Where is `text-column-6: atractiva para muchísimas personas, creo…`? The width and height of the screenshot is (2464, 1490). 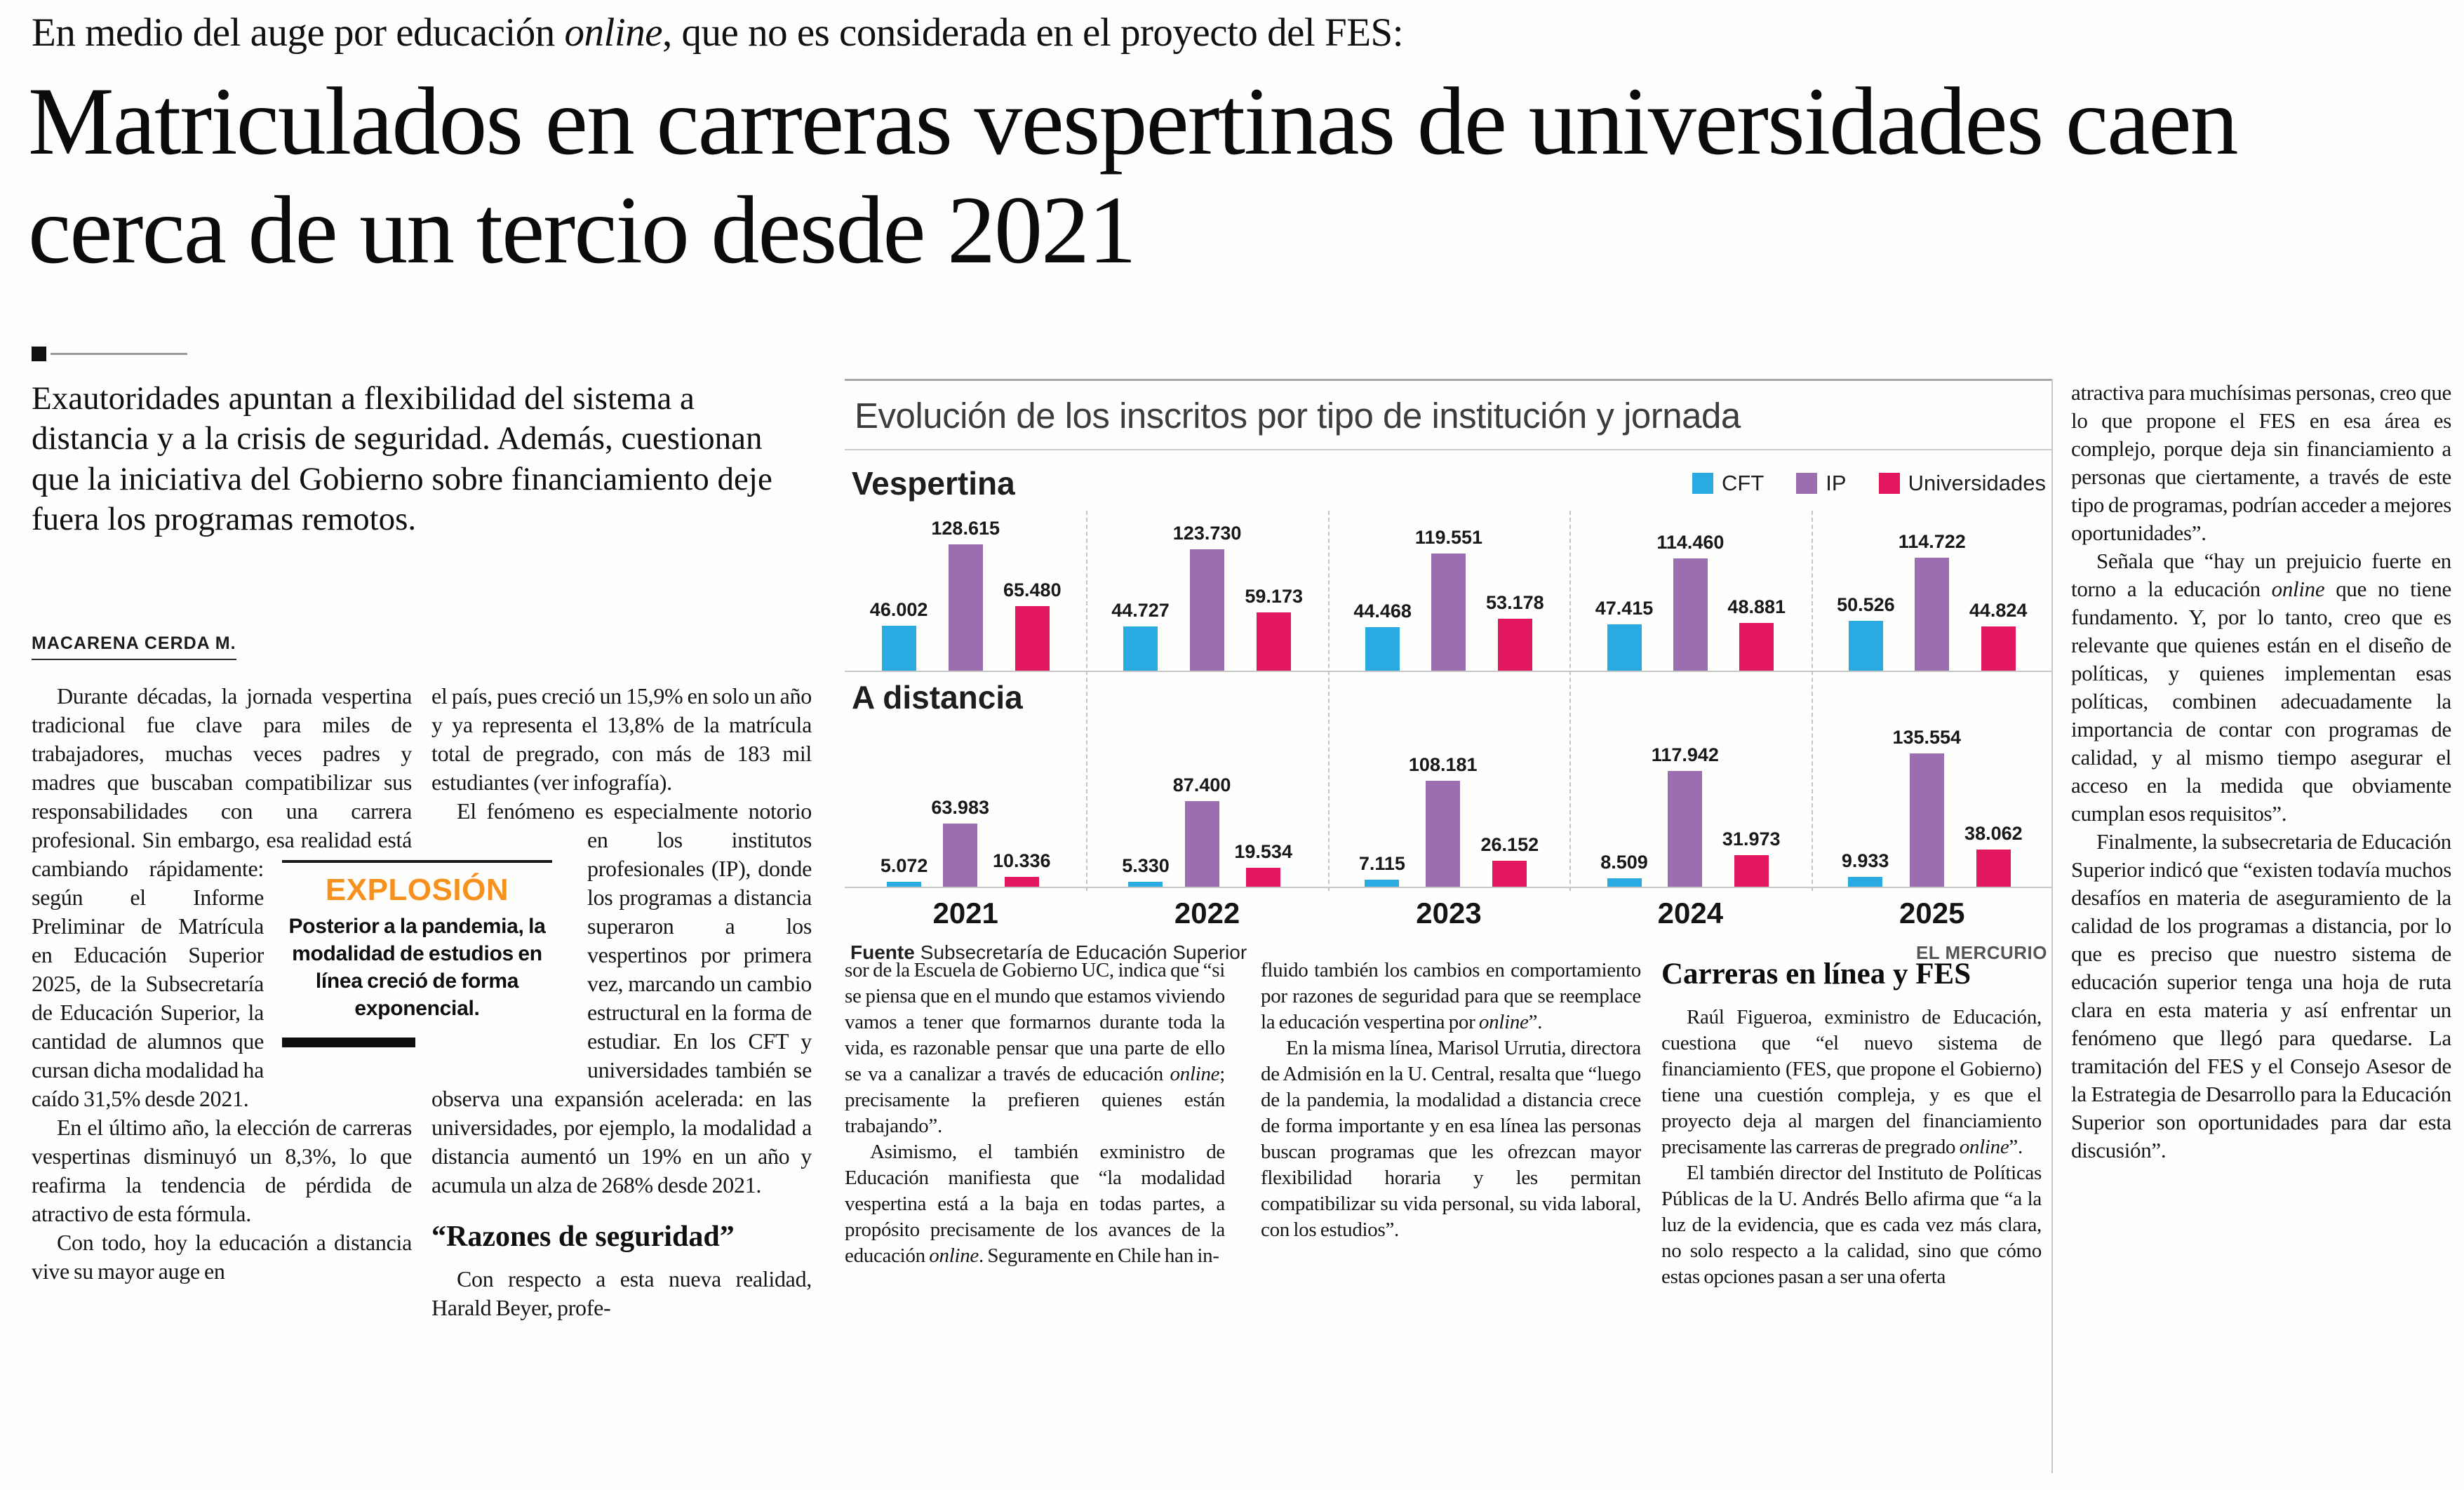
text-column-6: atractiva para muchísimas personas, creo… is located at coordinates (2261, 931).